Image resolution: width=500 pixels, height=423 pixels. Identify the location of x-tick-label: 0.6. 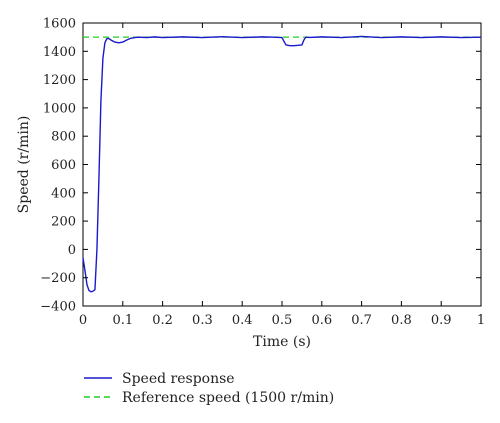
(321, 320).